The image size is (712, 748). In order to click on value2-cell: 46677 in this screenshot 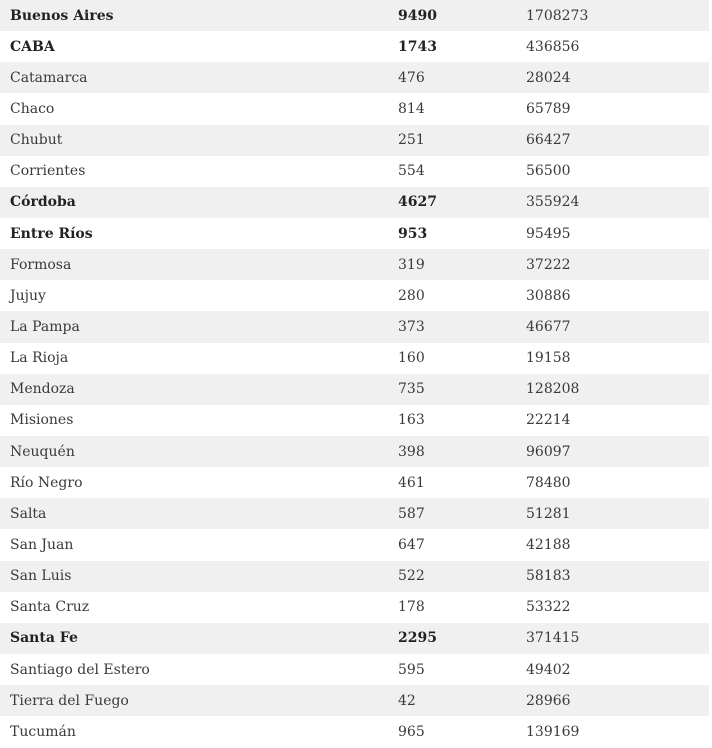, I will do `click(548, 326)`.